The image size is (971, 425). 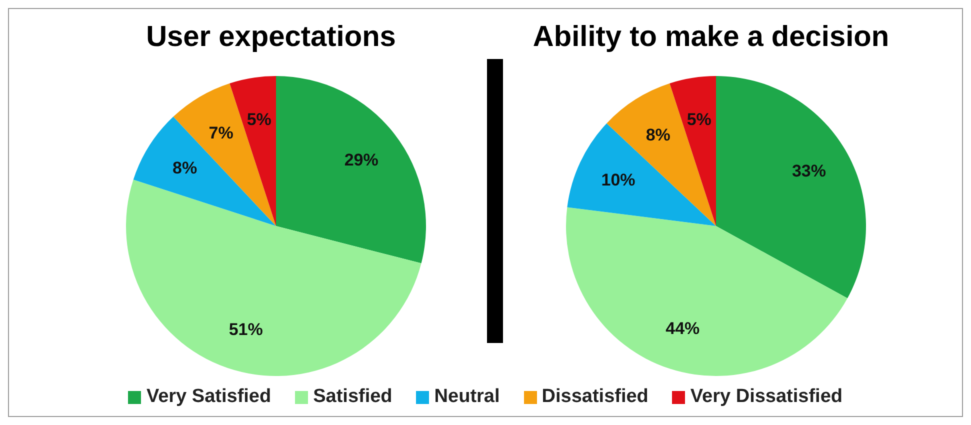 I want to click on legend-label: Neutral, so click(x=466, y=397).